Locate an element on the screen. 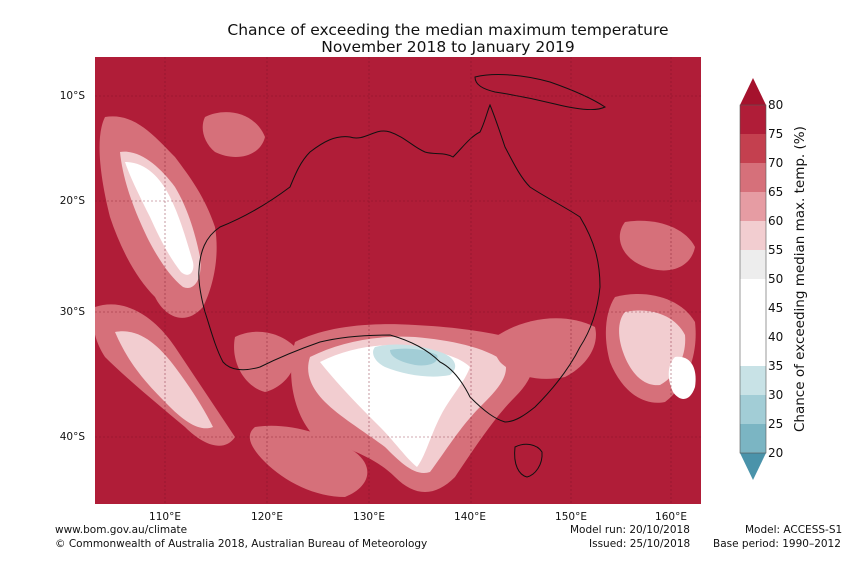  colorbar-tick-label: 80 is located at coordinates (776, 105).